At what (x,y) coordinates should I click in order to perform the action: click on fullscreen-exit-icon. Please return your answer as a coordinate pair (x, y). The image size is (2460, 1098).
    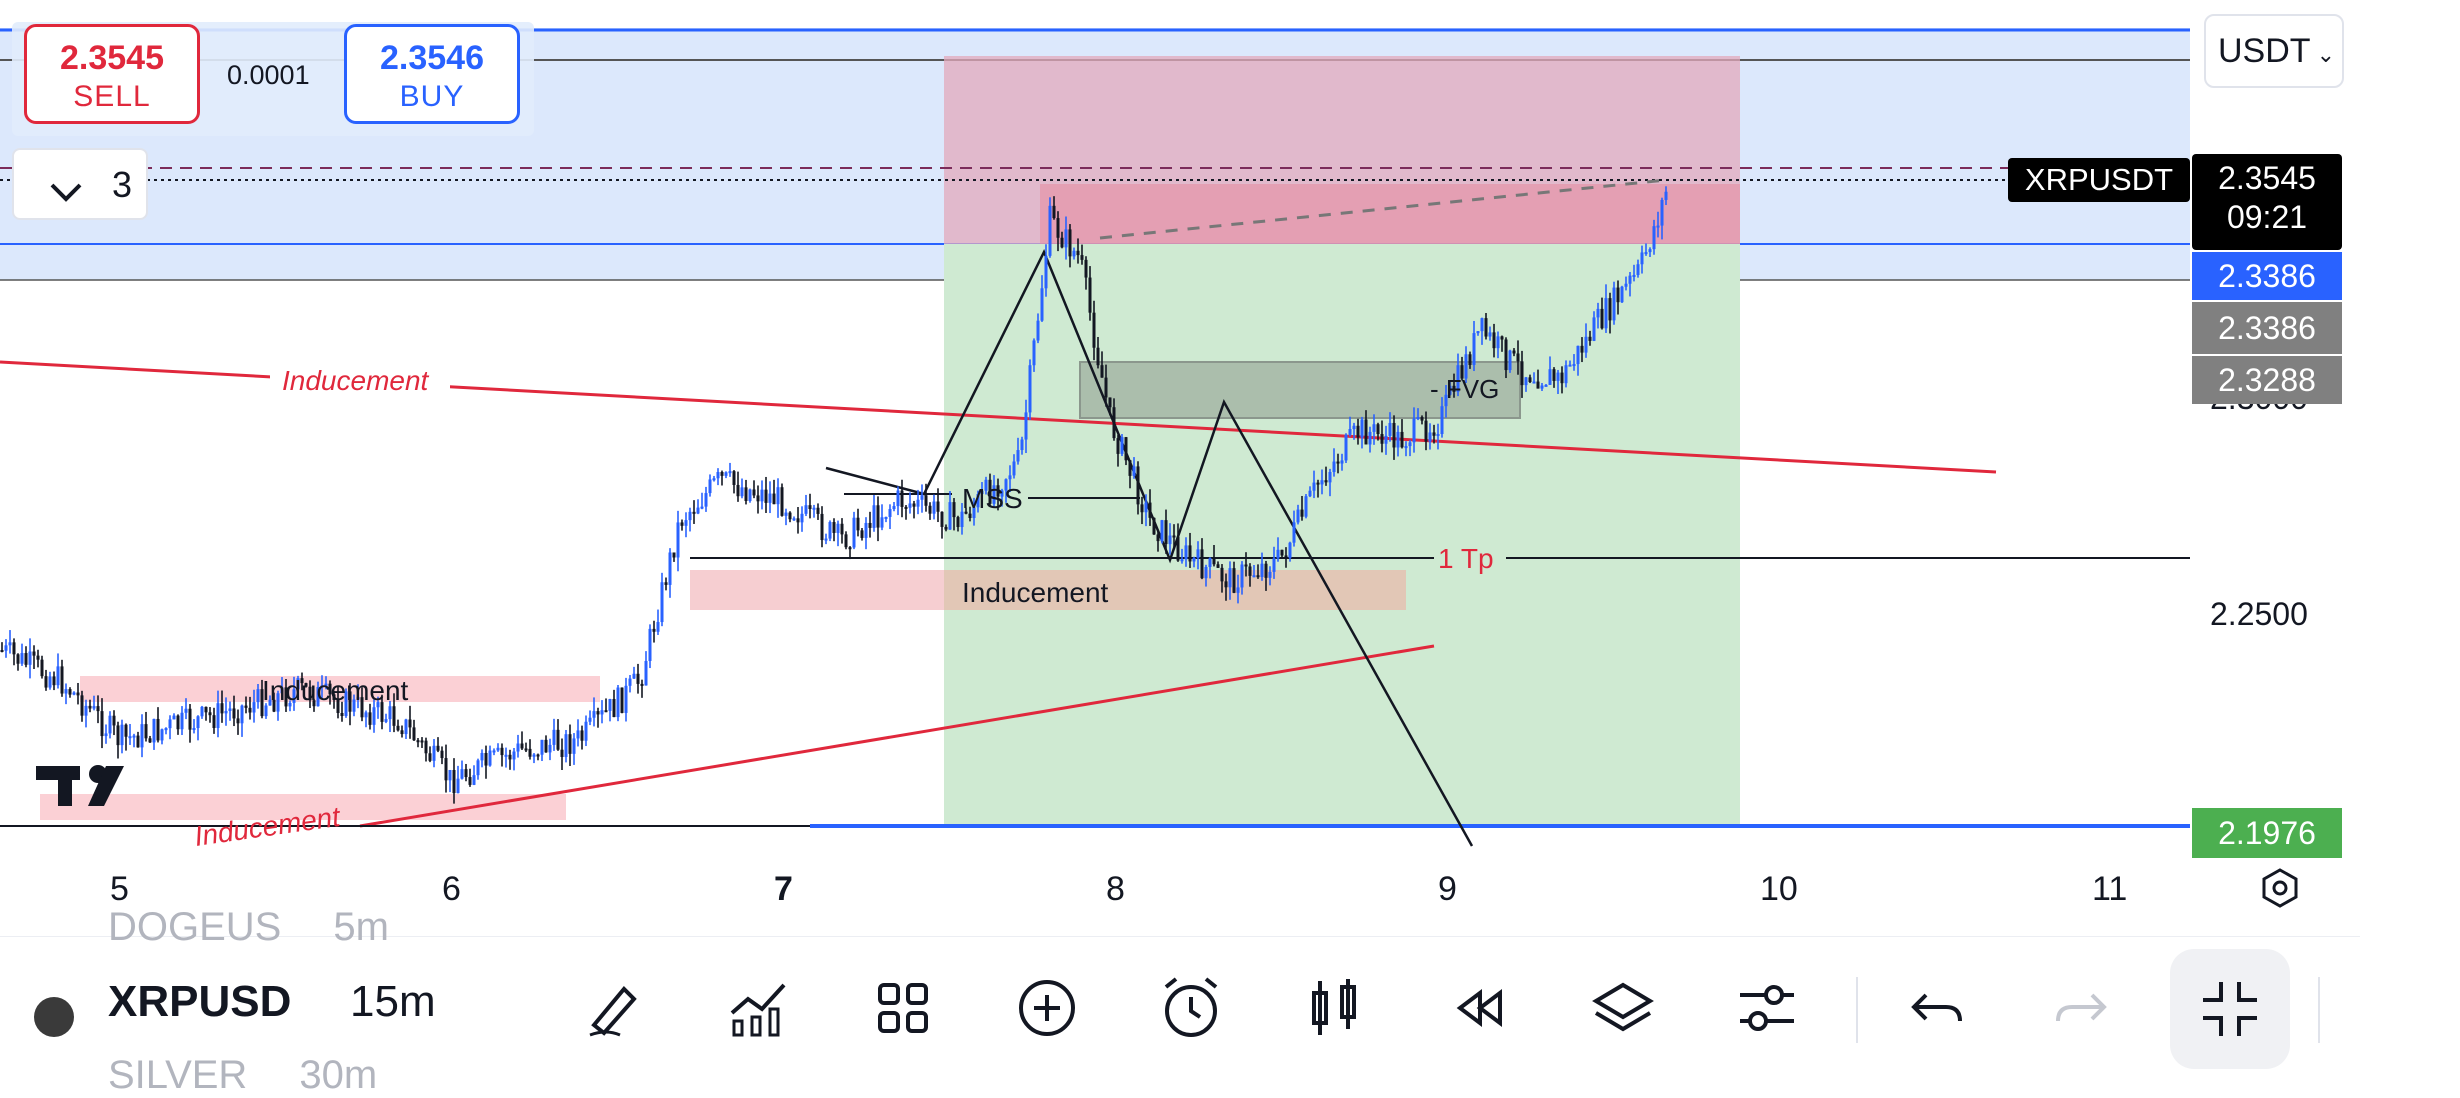
    Looking at the image, I should click on (2230, 1009).